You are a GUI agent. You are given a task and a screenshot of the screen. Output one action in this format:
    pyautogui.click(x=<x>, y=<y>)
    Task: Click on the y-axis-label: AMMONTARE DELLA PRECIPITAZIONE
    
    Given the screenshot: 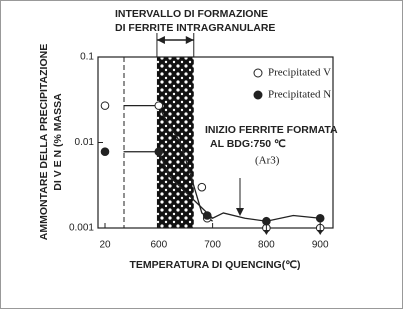 What is the action you would take?
    pyautogui.click(x=44, y=142)
    